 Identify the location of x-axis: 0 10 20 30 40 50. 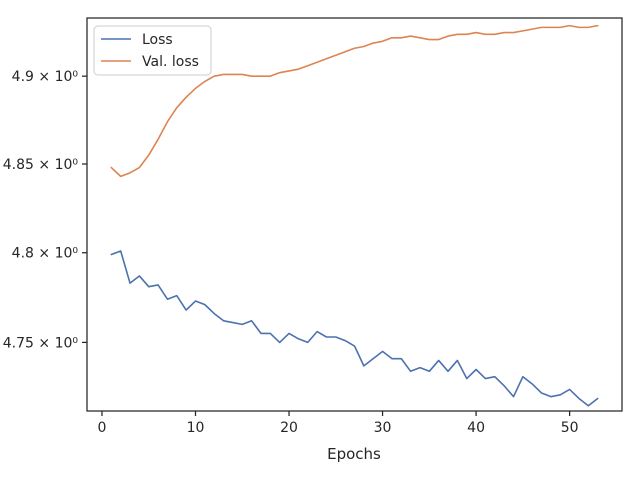
(338, 423).